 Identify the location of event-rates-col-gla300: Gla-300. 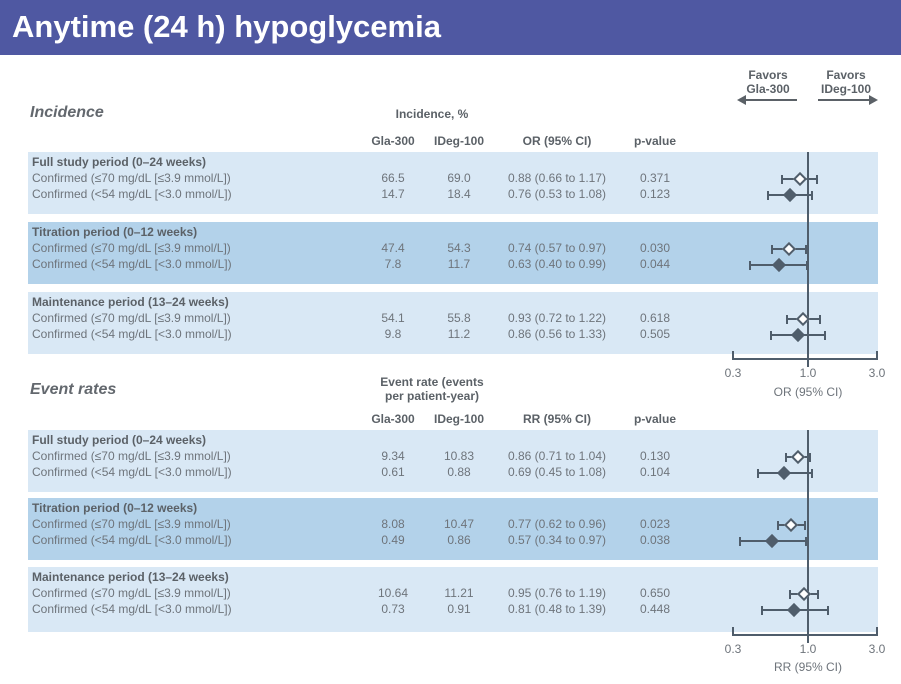
(393, 419).